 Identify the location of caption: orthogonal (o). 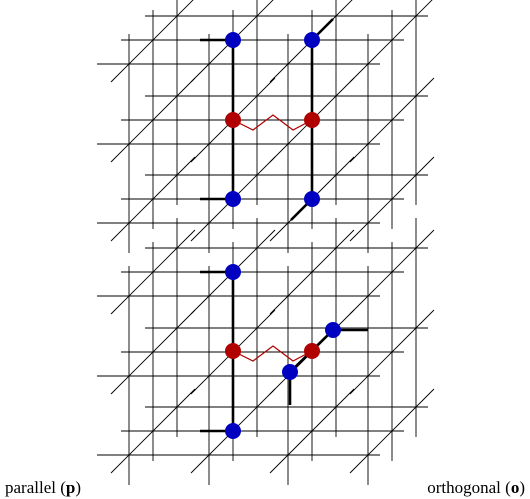
(476, 487).